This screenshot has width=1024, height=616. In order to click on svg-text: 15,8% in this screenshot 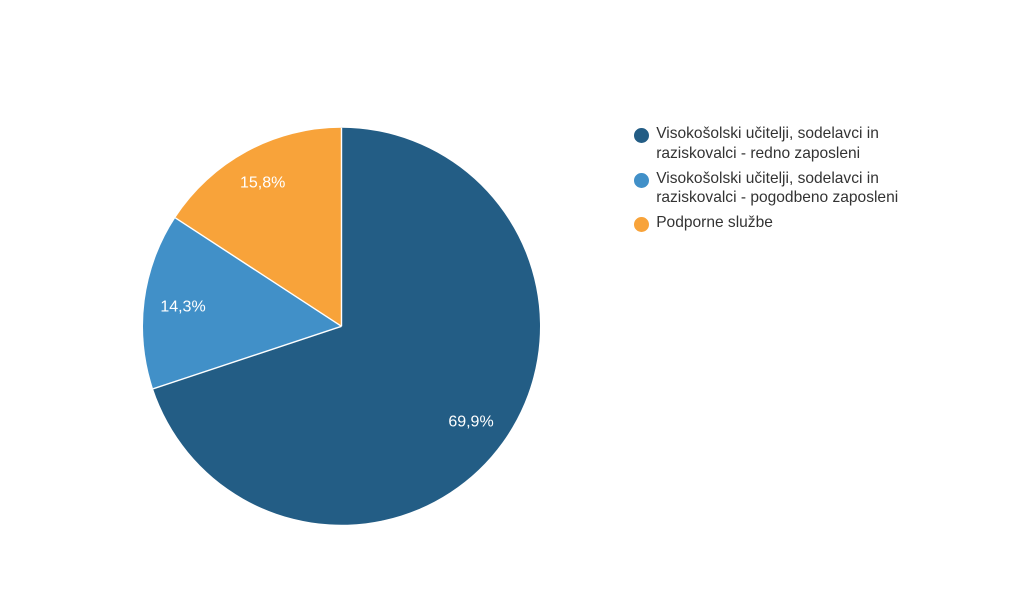, I will do `click(262, 182)`.